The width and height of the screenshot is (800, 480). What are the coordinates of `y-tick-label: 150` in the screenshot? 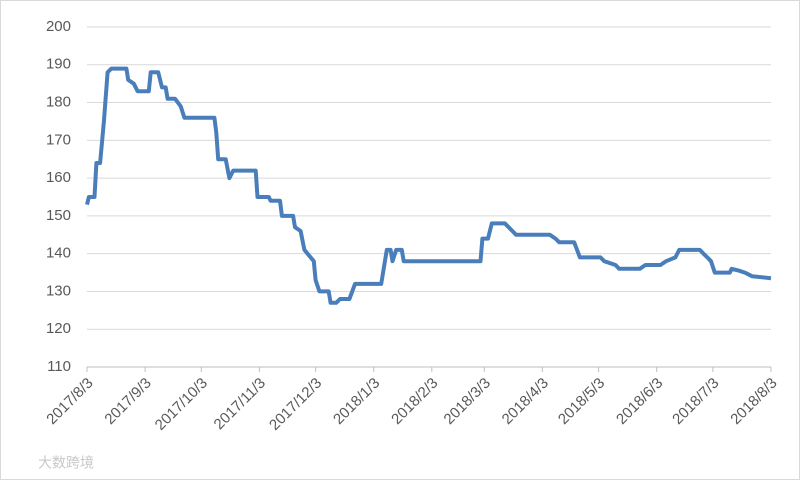 It's located at (58, 215).